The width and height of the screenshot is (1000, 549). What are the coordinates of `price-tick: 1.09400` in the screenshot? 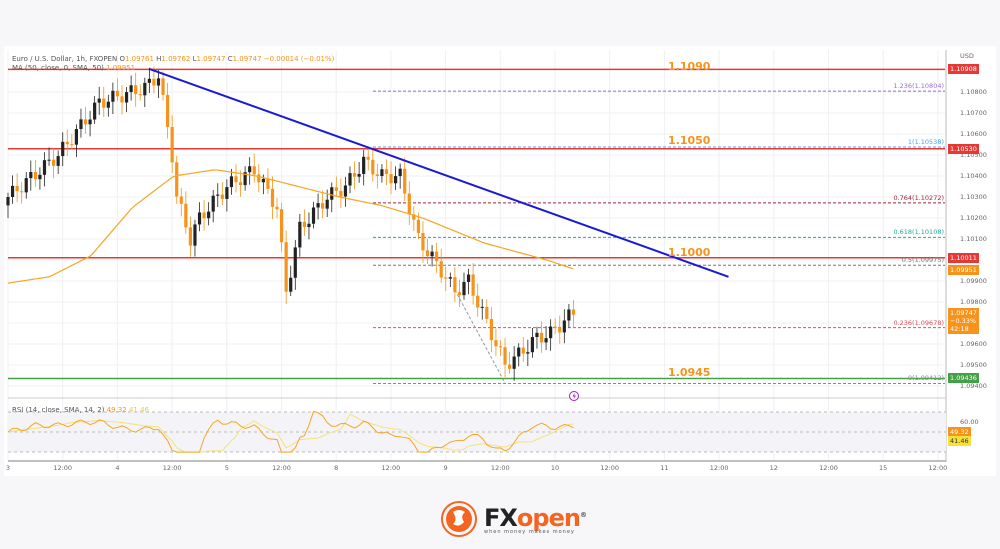 It's located at (973, 386).